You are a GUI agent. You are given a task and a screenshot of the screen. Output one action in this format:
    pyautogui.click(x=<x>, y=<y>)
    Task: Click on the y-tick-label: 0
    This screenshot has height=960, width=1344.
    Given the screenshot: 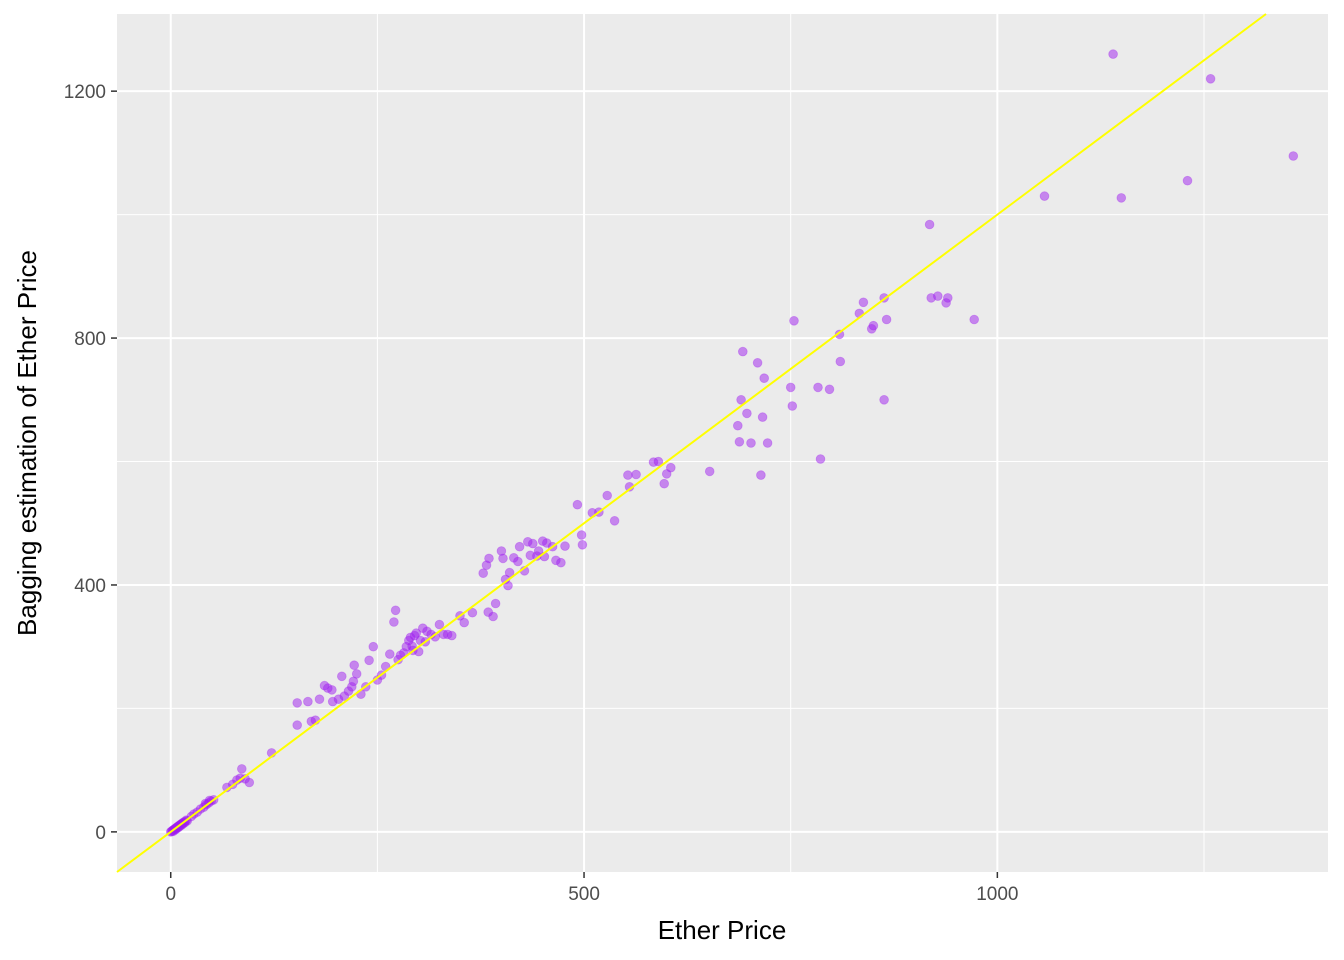 What is the action you would take?
    pyautogui.click(x=100, y=833)
    